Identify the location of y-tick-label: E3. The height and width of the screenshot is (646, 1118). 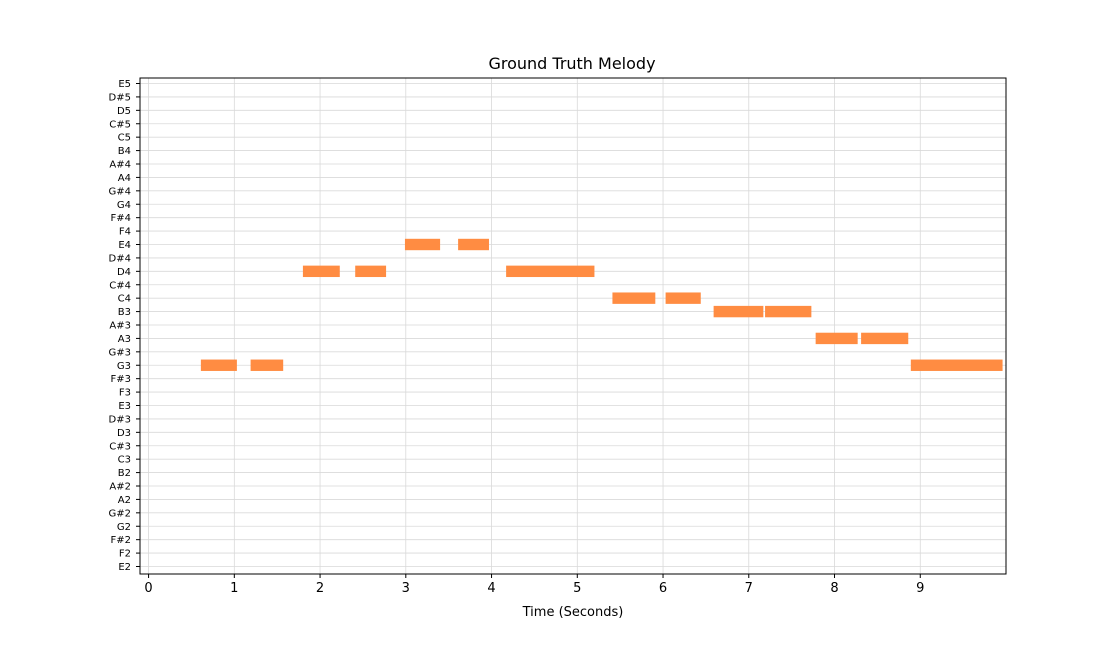
(124, 406).